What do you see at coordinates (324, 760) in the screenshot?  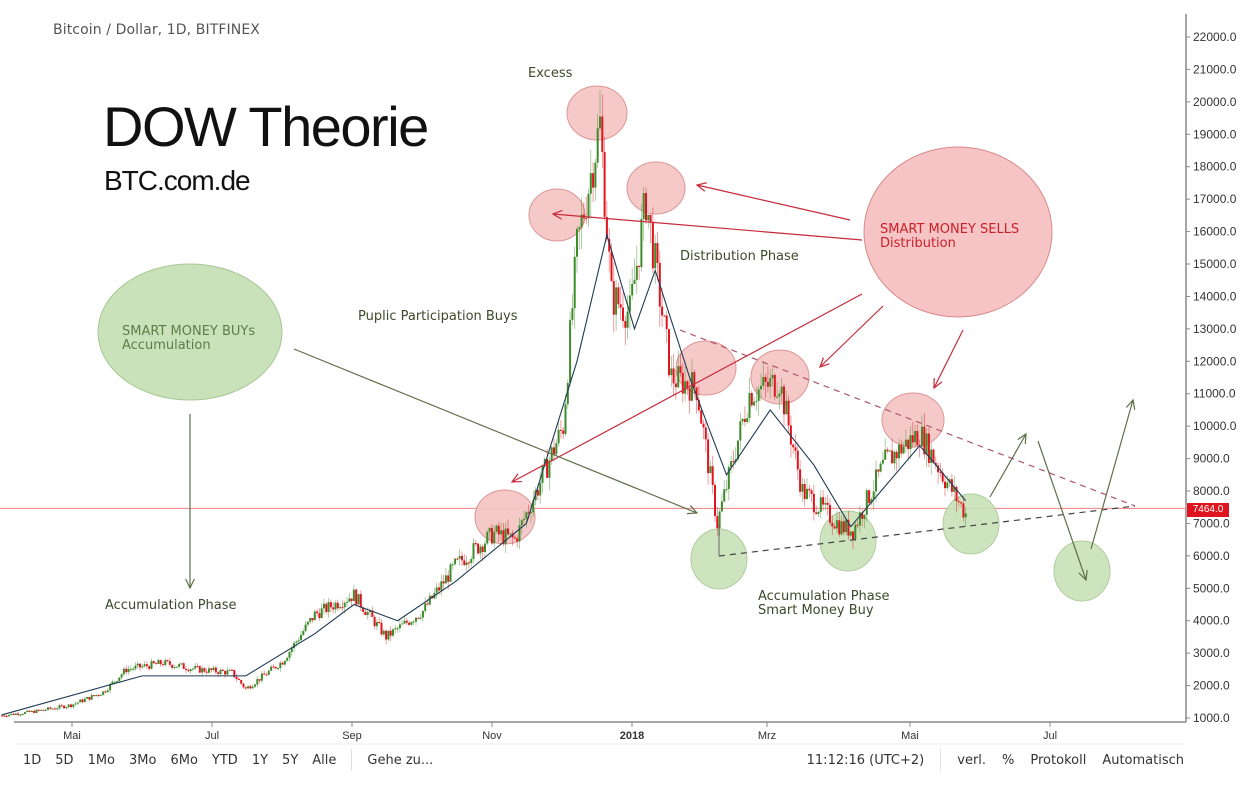 I see `range-all: Alle` at bounding box center [324, 760].